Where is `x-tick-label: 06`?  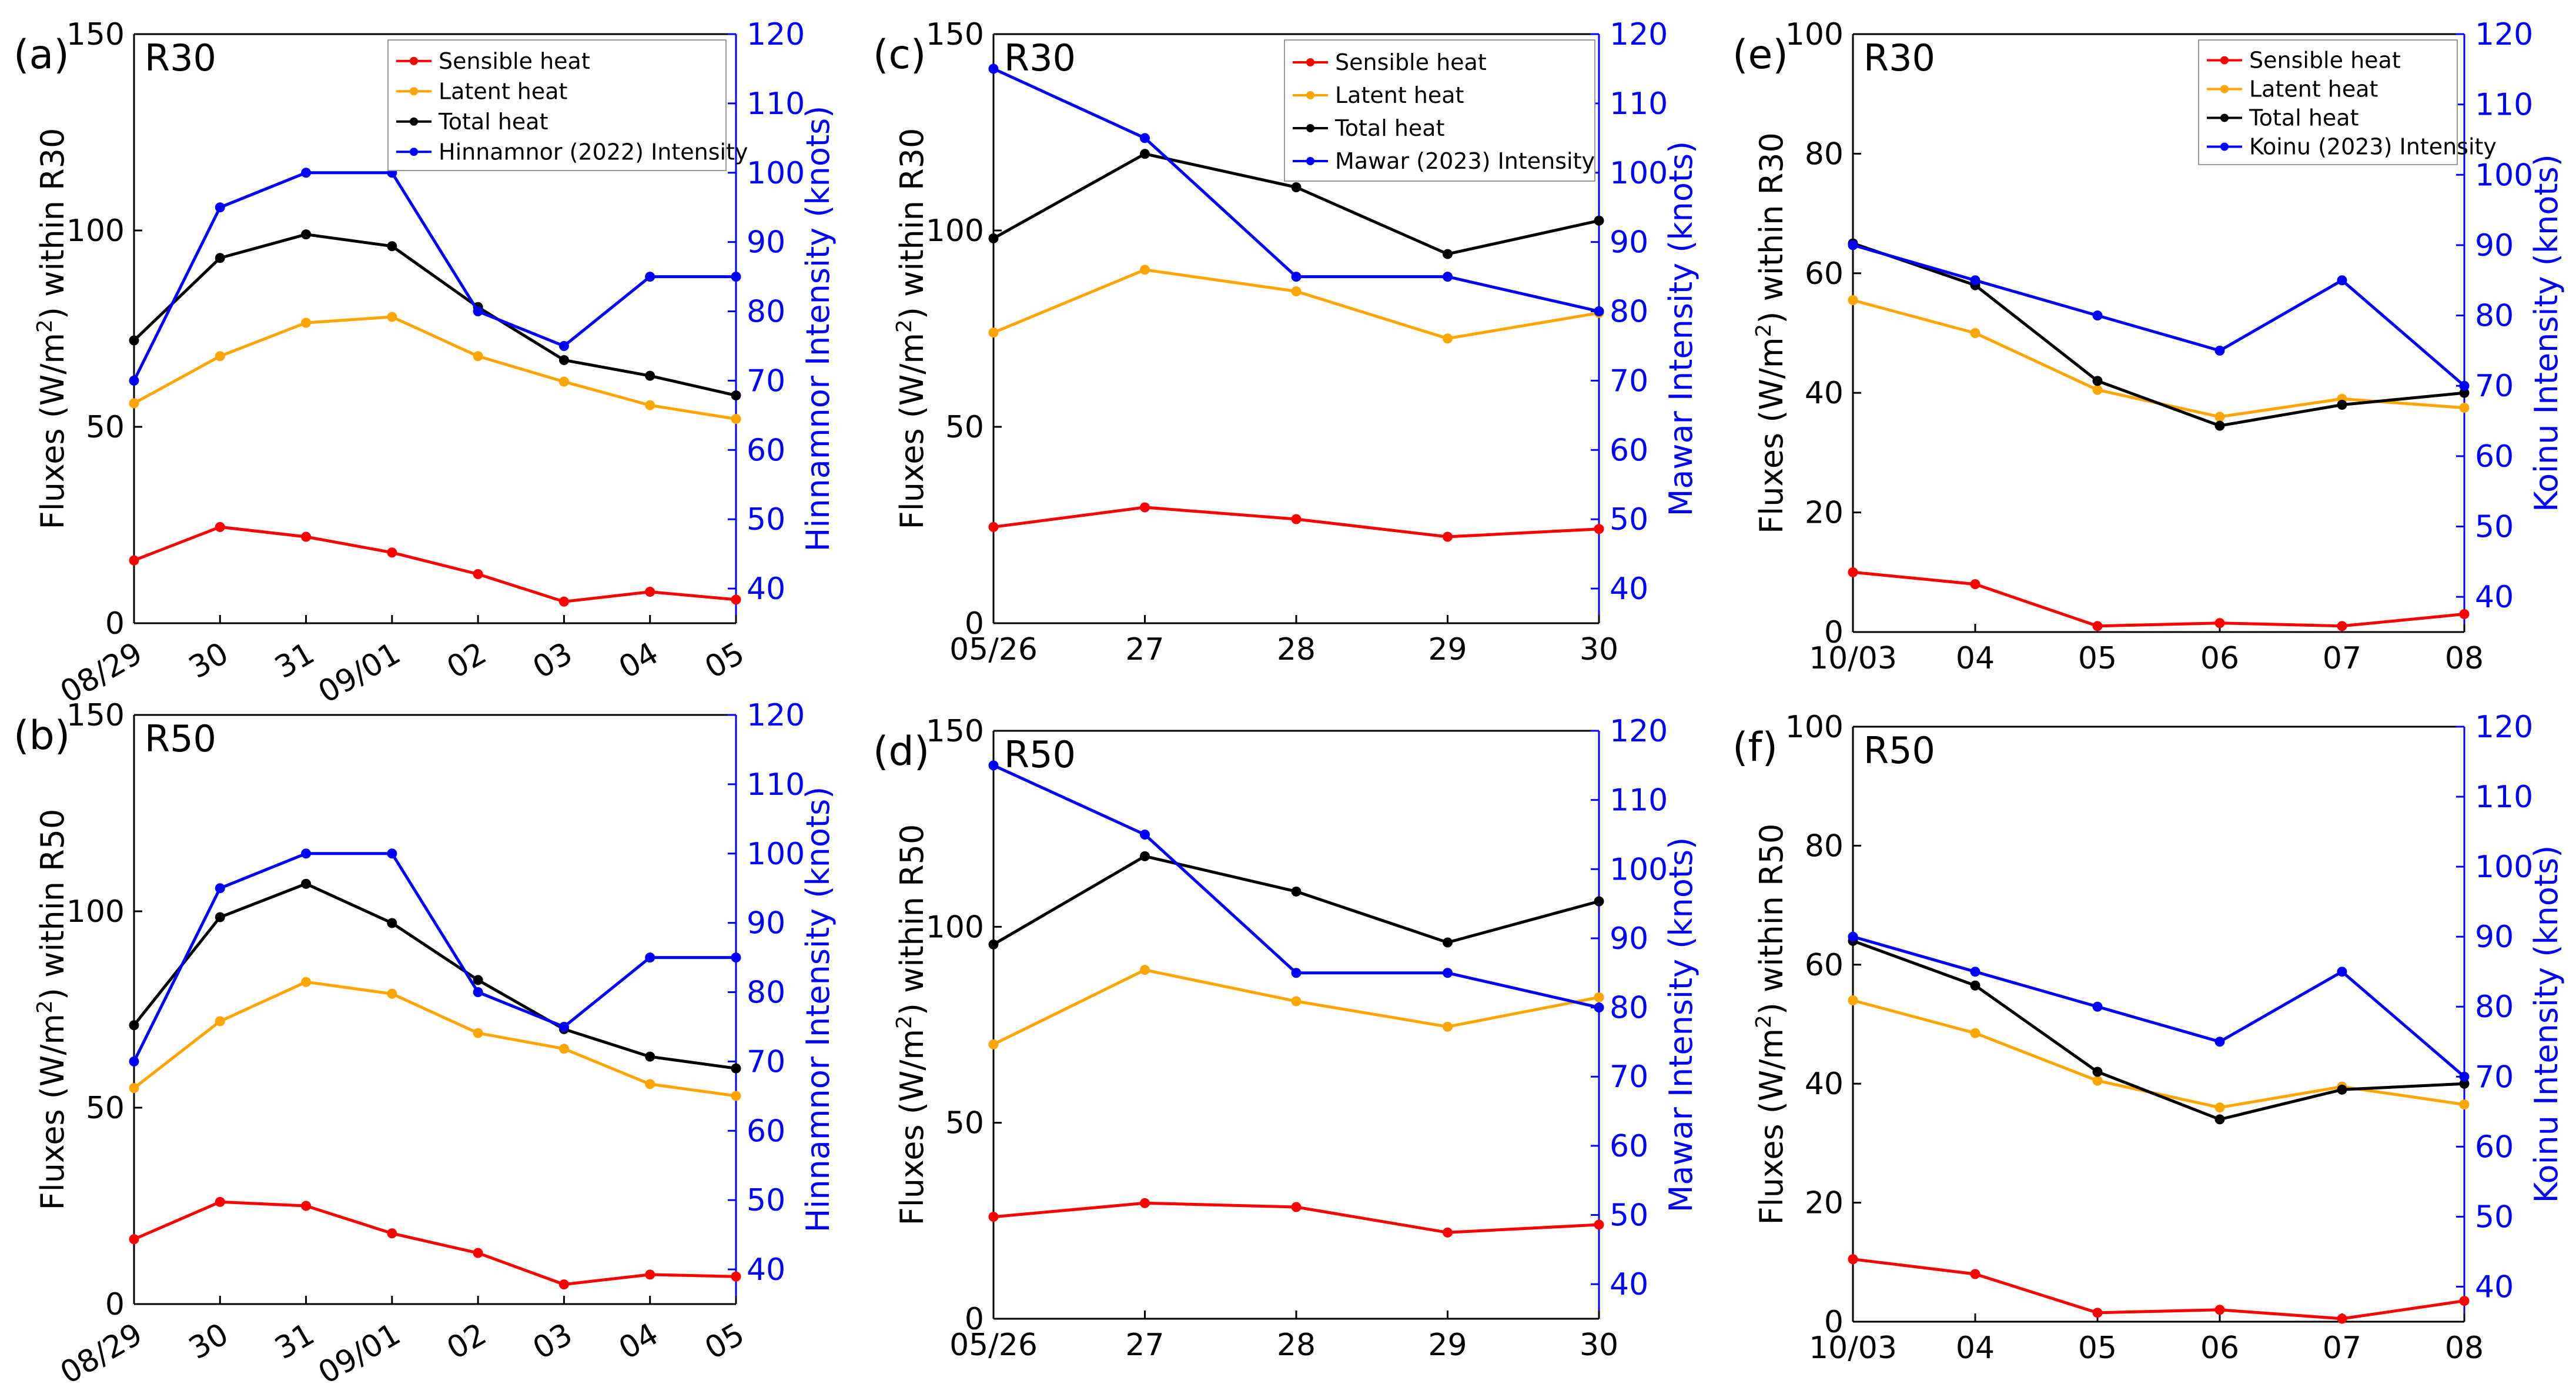
x-tick-label: 06 is located at coordinates (2219, 658).